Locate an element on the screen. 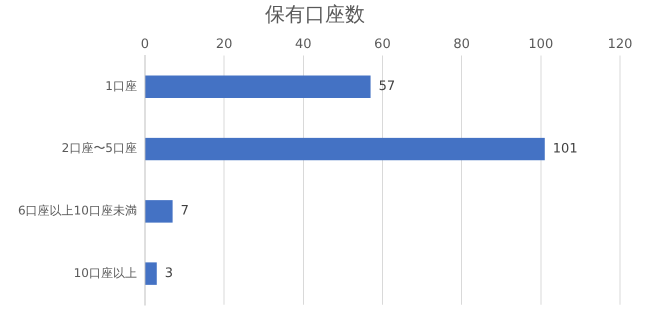 The height and width of the screenshot is (320, 660). x-tick-label: 40 is located at coordinates (303, 44).